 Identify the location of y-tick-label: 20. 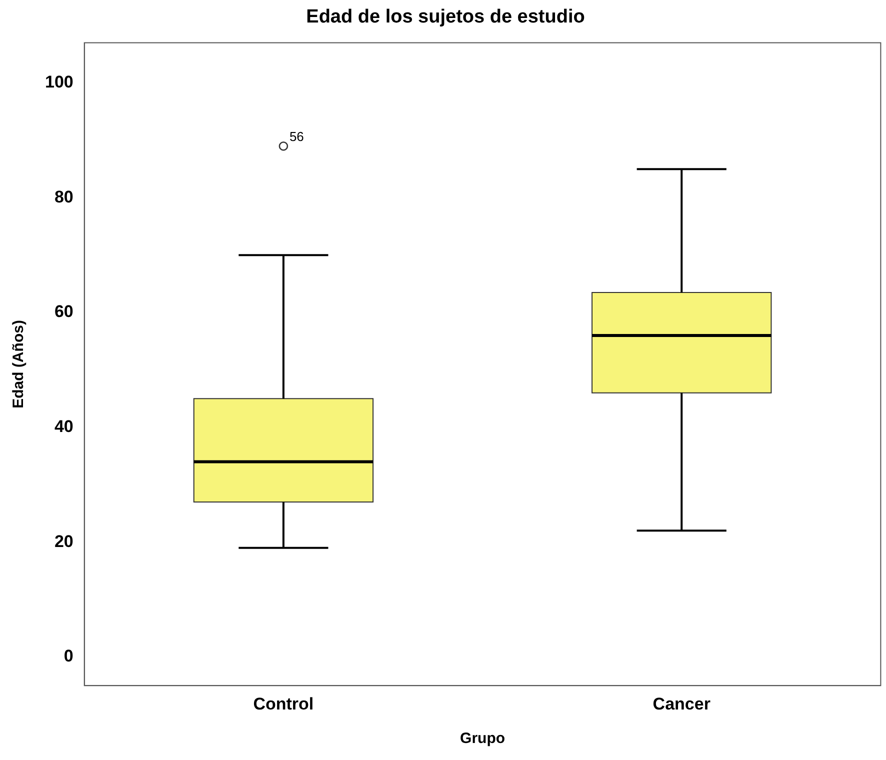
(64, 541).